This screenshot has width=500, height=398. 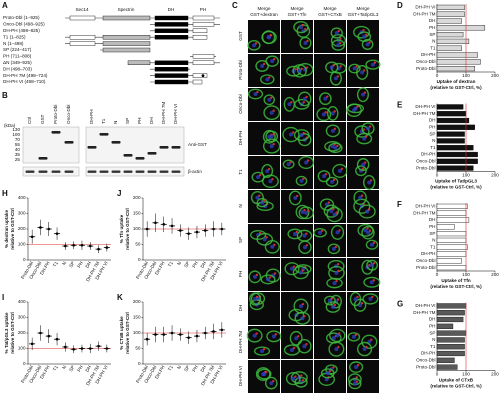 What do you see at coordinates (5, 95) in the screenshot?
I see `panel-label: B` at bounding box center [5, 95].